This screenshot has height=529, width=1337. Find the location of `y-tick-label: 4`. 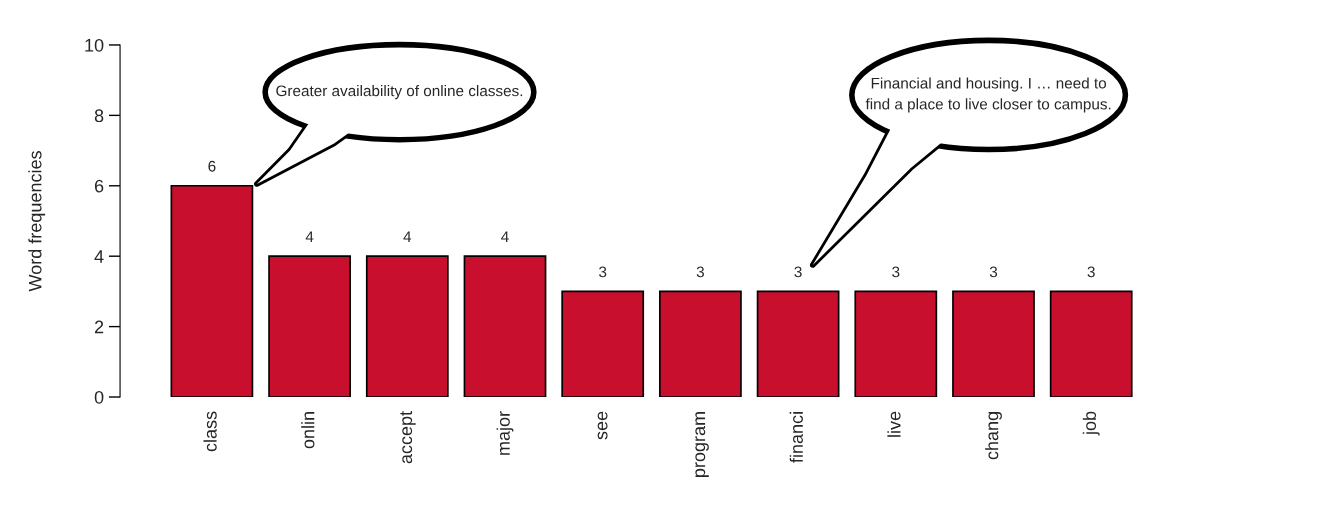

y-tick-label: 4 is located at coordinates (99, 256).